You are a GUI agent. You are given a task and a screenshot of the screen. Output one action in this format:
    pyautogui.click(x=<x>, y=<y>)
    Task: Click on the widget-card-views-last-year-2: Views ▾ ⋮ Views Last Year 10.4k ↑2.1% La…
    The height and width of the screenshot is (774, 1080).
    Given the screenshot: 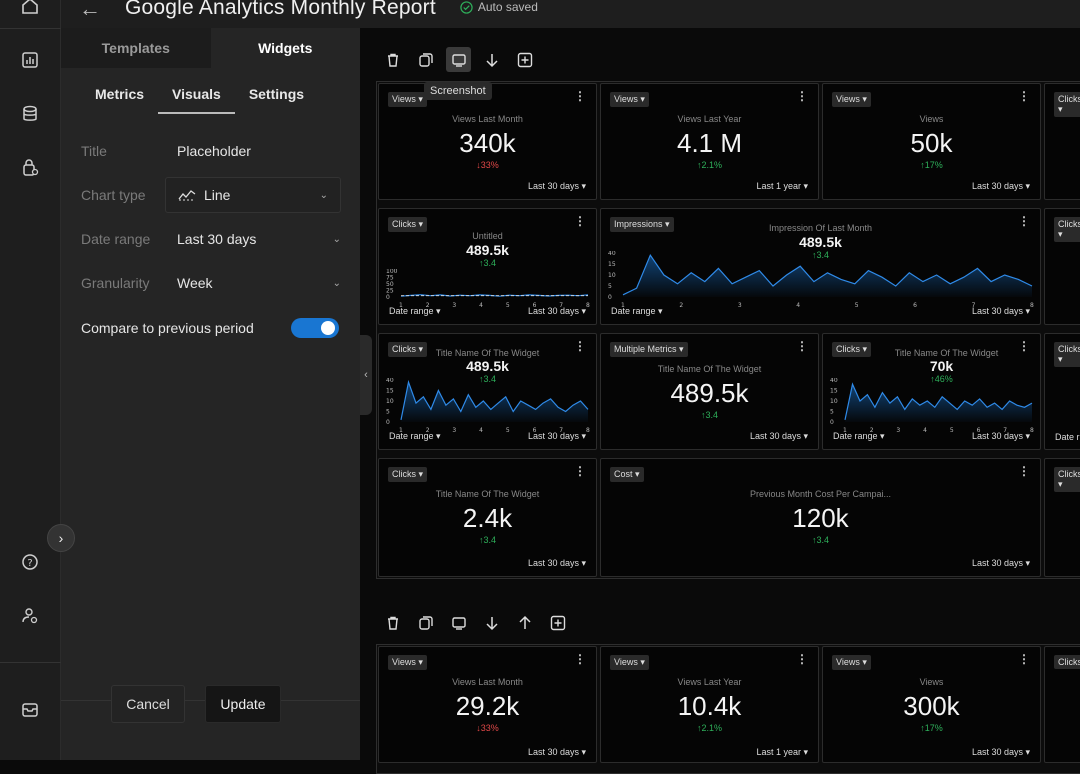 What is the action you would take?
    pyautogui.click(x=709, y=704)
    